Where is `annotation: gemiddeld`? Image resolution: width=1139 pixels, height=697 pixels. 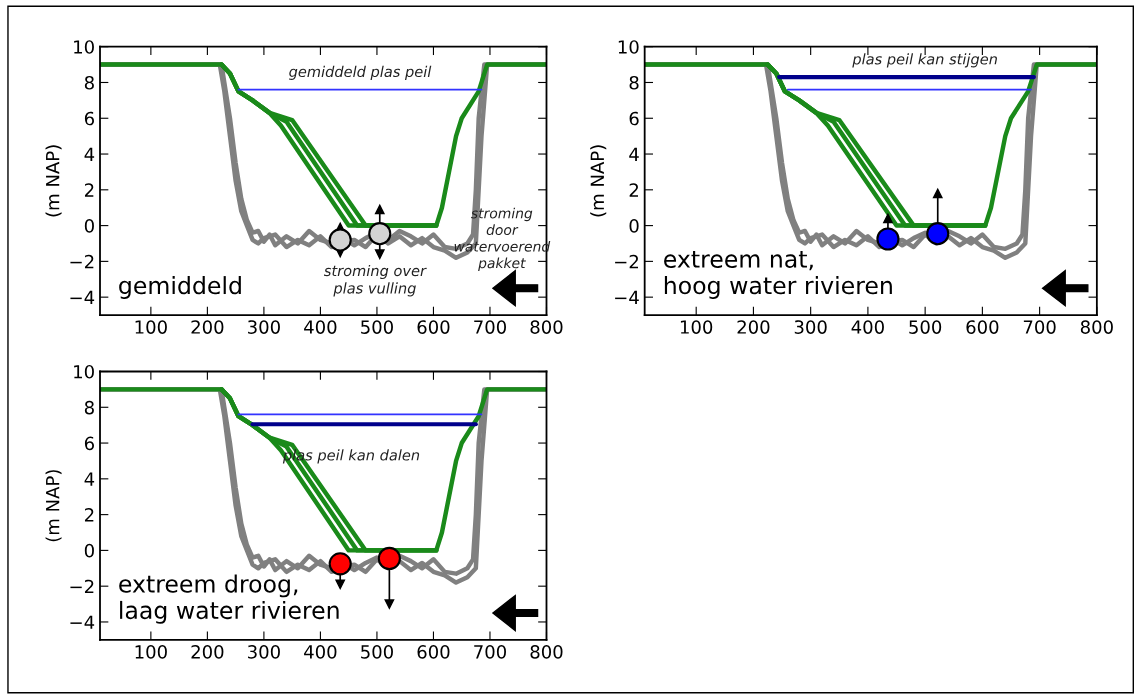 annotation: gemiddeld is located at coordinates (180, 287).